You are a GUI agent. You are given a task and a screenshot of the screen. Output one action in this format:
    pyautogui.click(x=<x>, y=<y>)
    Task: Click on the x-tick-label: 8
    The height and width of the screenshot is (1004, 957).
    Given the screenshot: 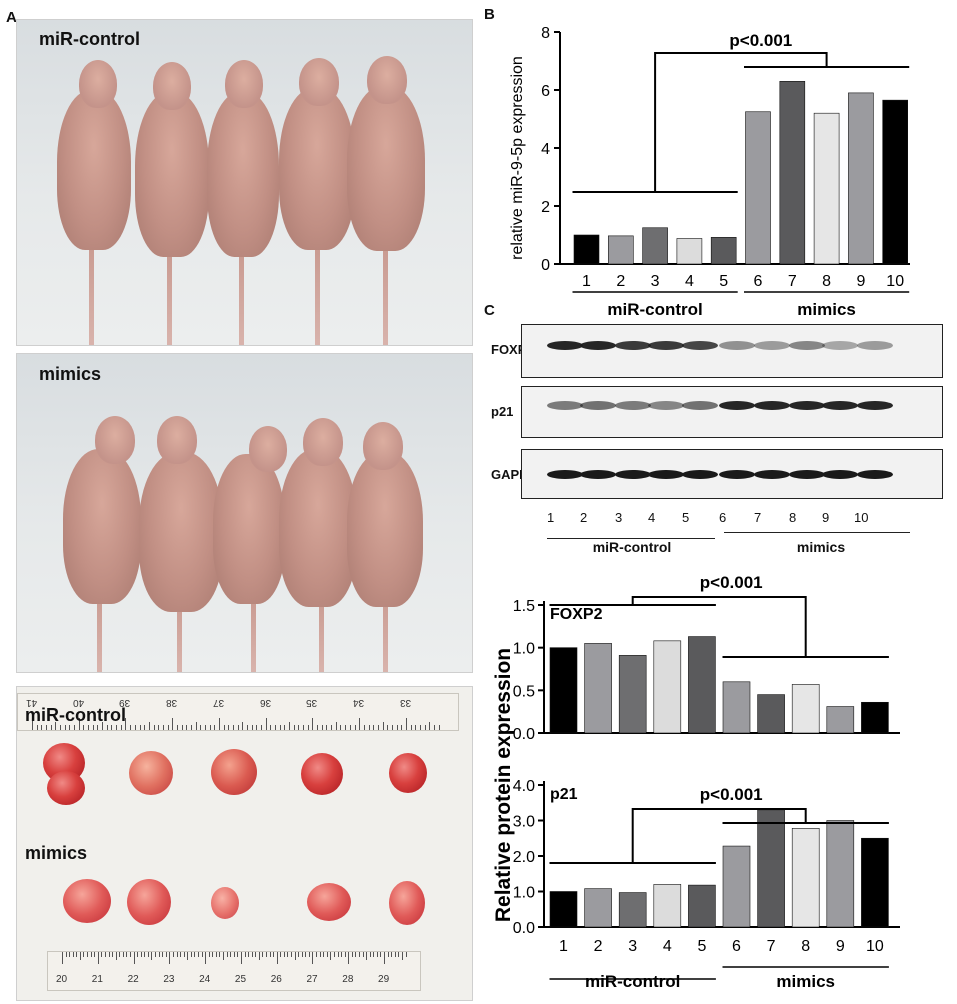 What is the action you would take?
    pyautogui.click(x=805, y=946)
    